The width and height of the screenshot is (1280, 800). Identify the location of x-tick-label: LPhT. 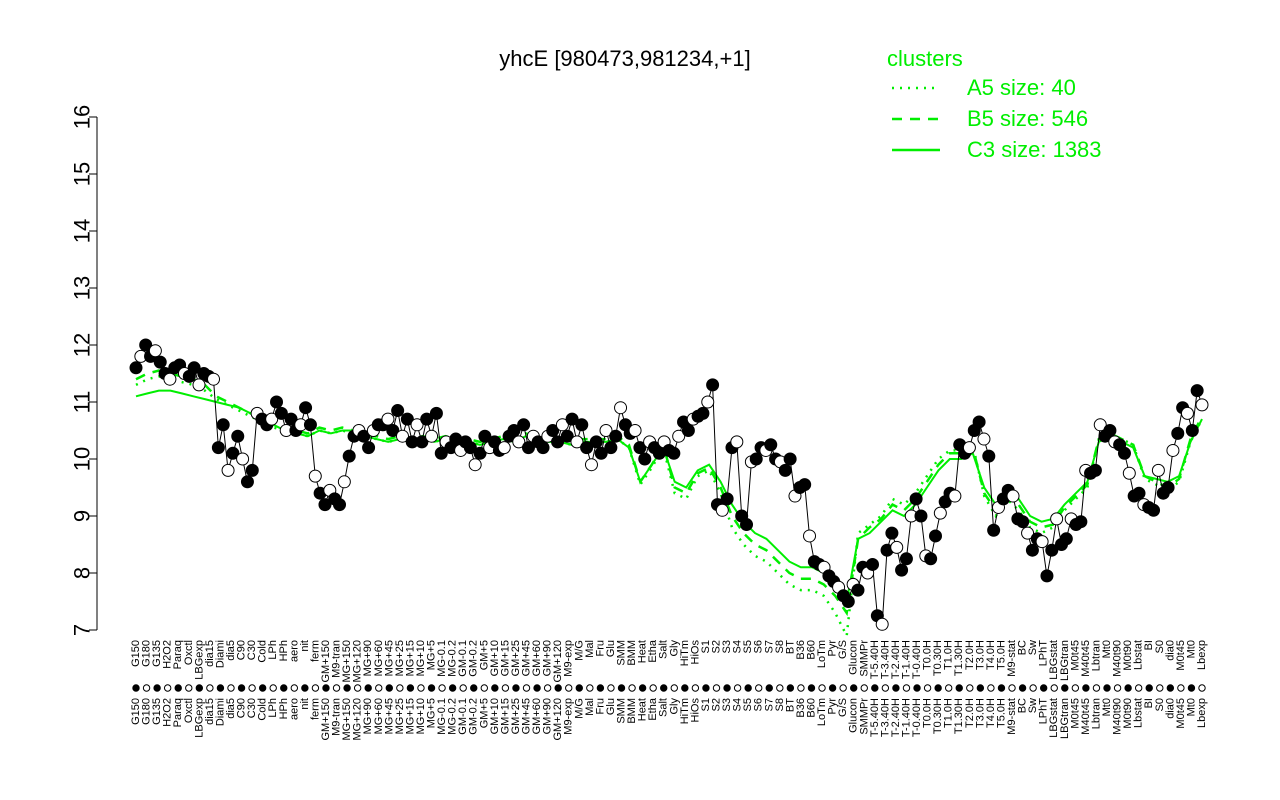
(1044, 711).